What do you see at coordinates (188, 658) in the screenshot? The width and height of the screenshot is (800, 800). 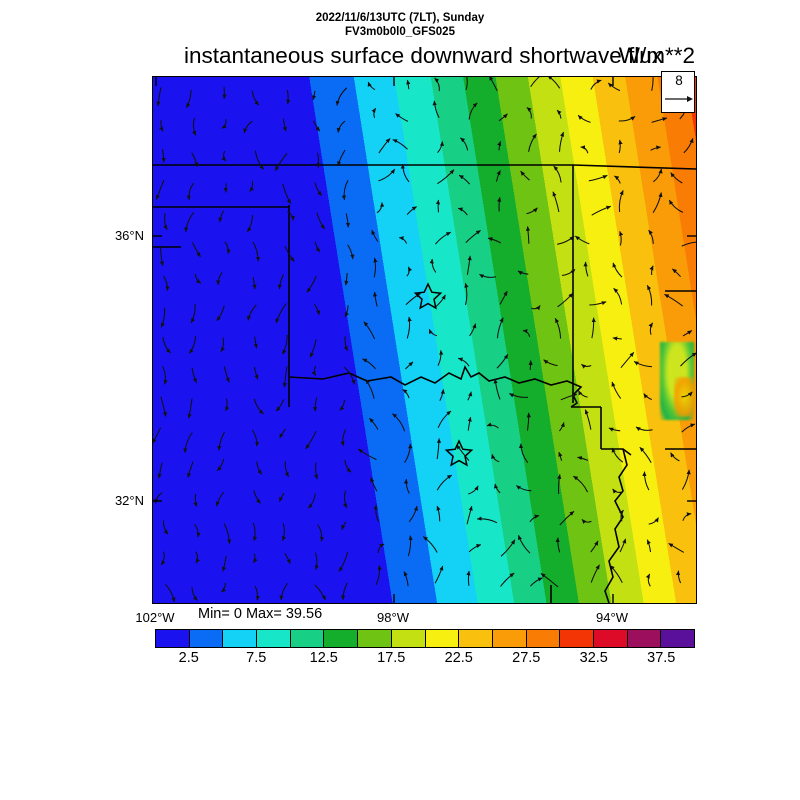 I see `colorbar-tick: 2.5` at bounding box center [188, 658].